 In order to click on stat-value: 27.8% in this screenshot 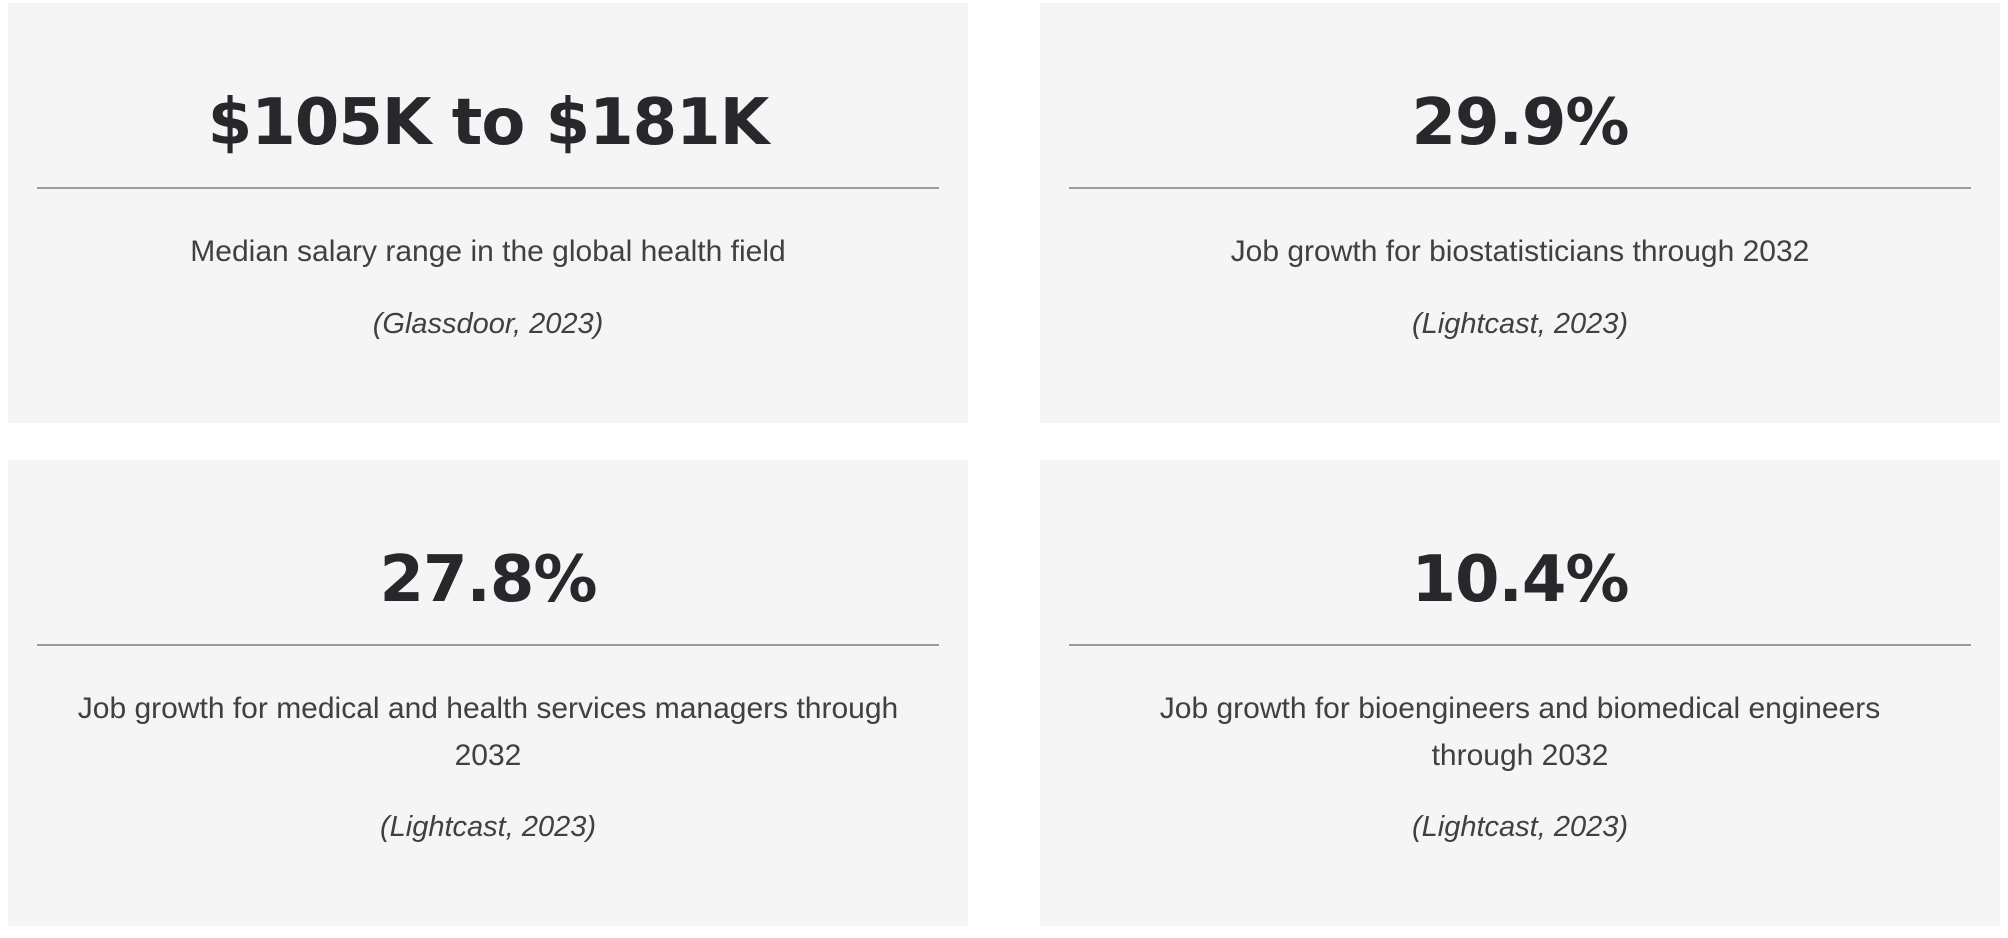, I will do `click(488, 580)`.